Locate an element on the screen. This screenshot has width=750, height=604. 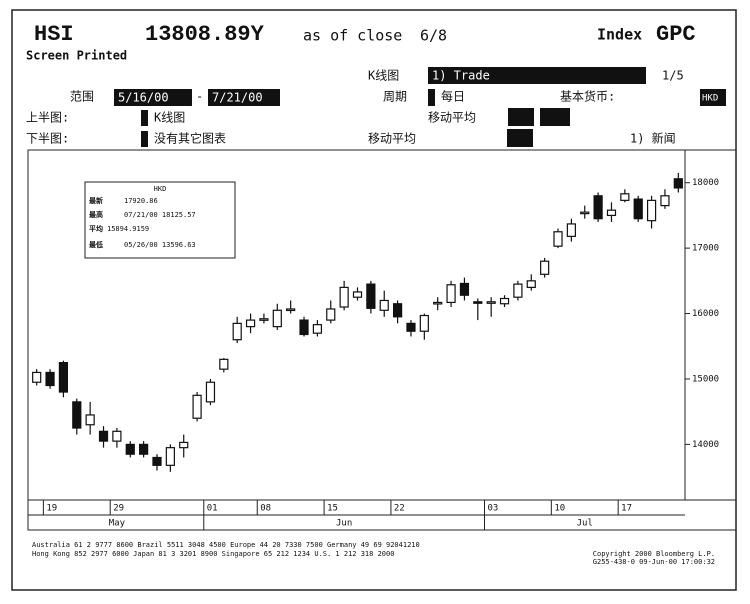
y-tick-label: 16000 is located at coordinates (705, 314).